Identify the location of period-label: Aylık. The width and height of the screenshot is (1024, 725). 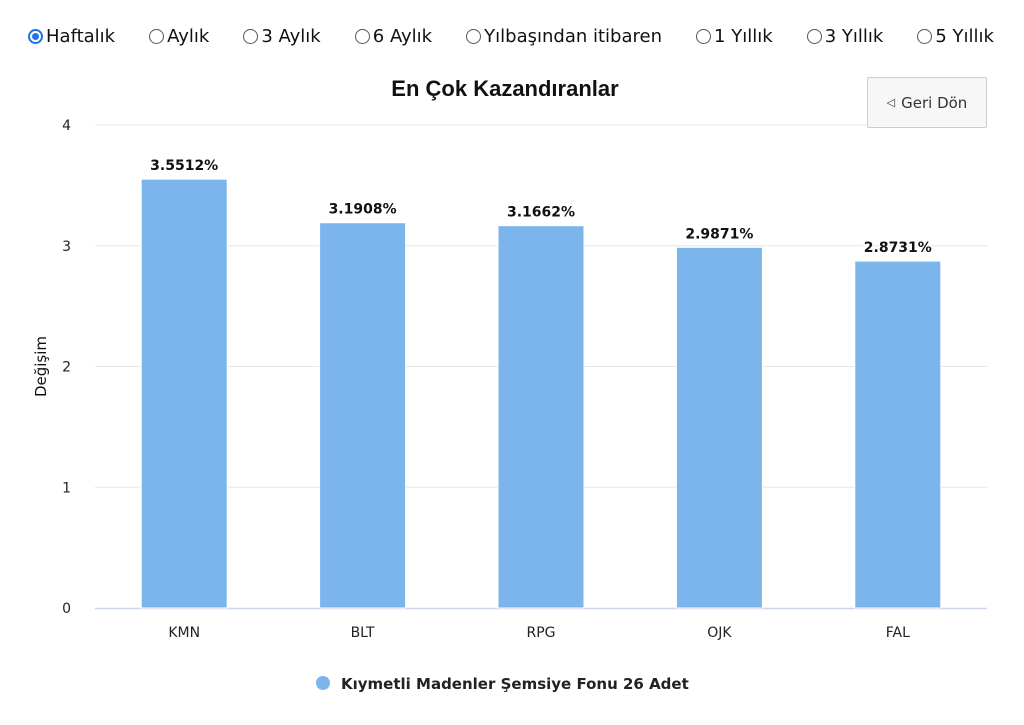
(188, 36).